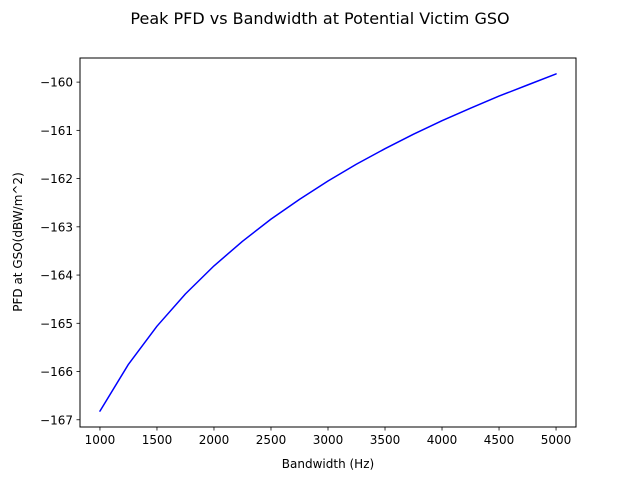  What do you see at coordinates (56, 227) in the screenshot?
I see `y-tick-label: −163` at bounding box center [56, 227].